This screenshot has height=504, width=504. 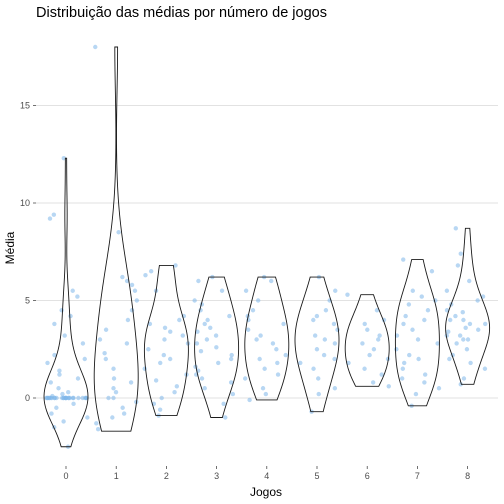 I want to click on x-axis-ticks: 0 1 2 3 4 5 6 7 8, so click(x=266, y=473).